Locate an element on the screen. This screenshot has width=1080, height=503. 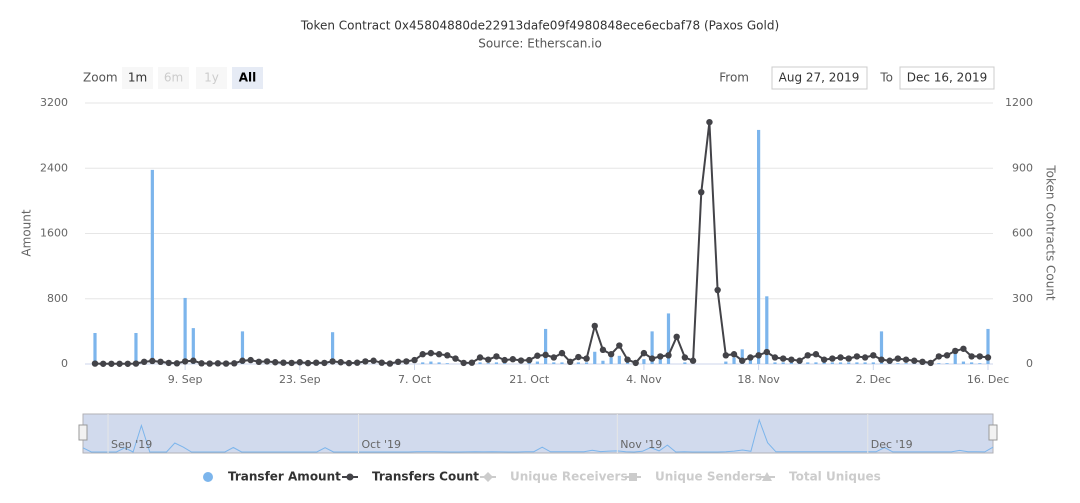
zoom-button-label: 1y is located at coordinates (211, 78).